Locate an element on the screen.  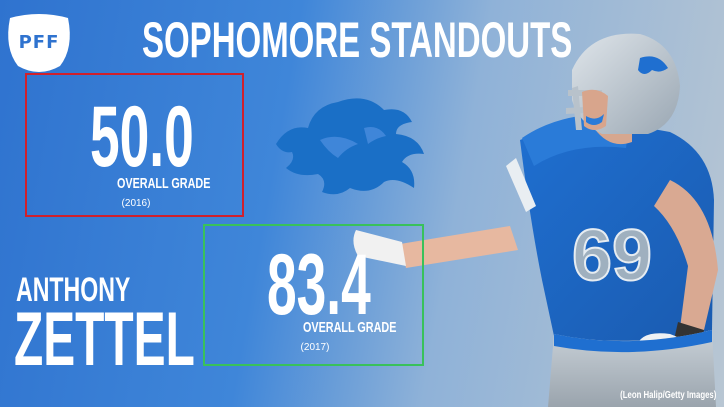
grade-2016-year: (2016) is located at coordinates (136, 203).